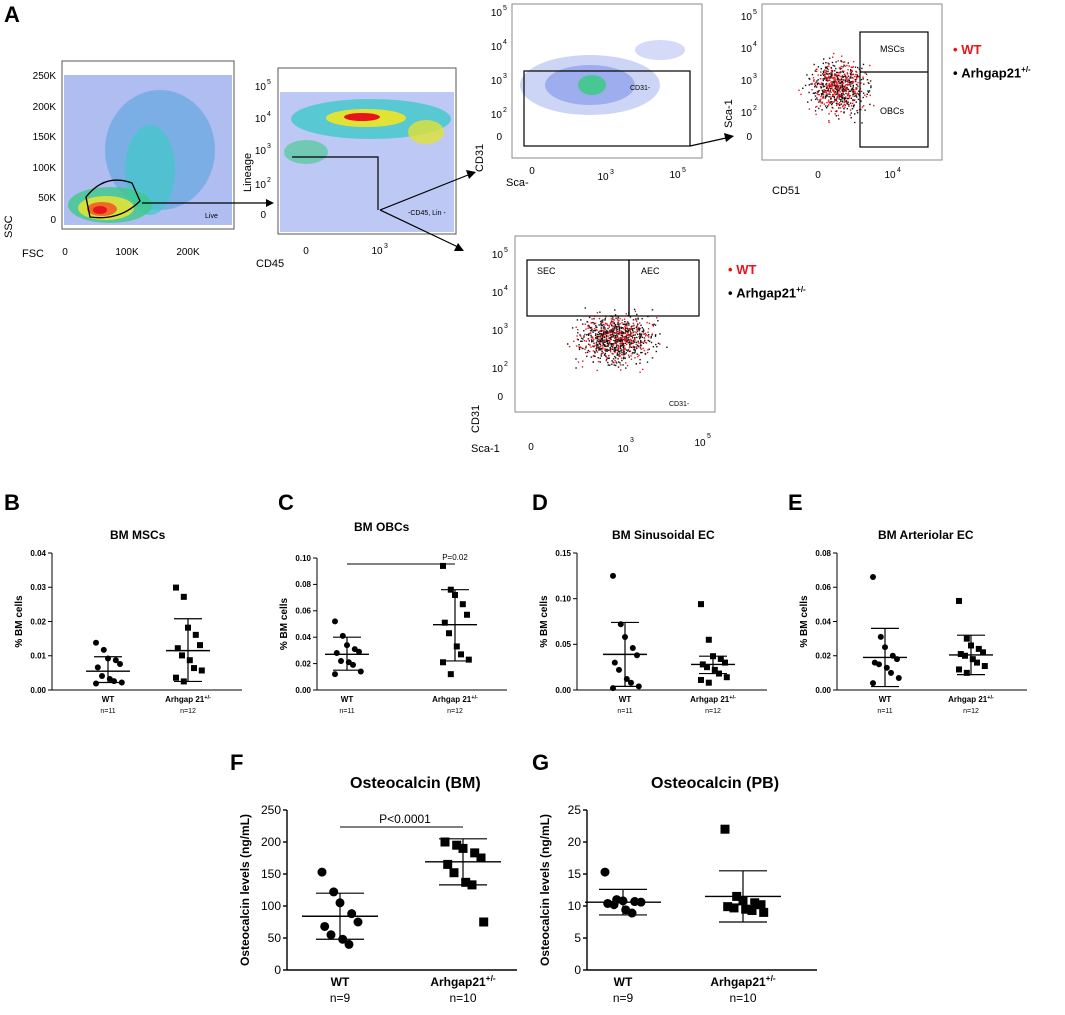  I want to click on x-tick-label: WT, so click(885, 699).